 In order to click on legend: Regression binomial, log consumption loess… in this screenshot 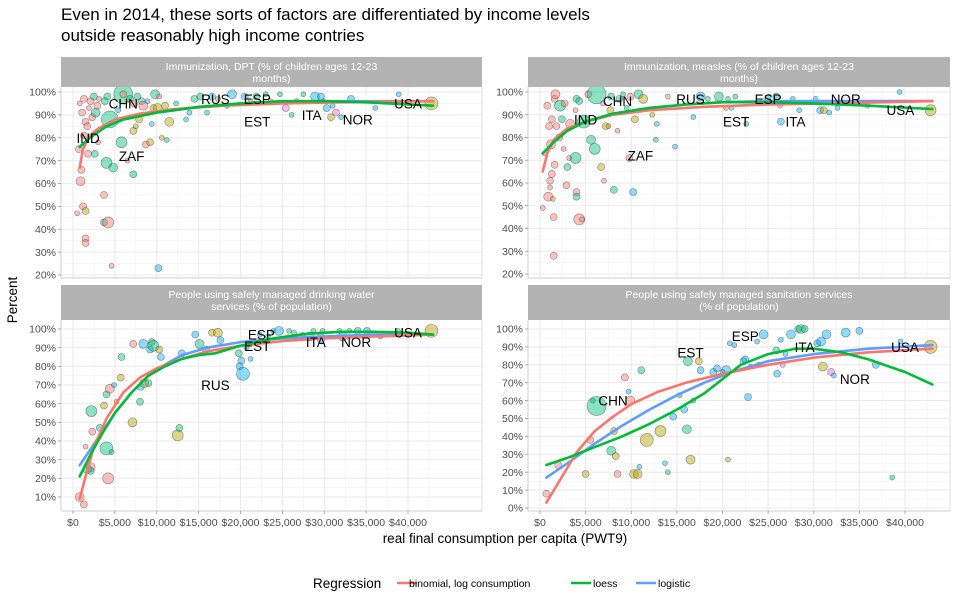, I will do `click(501, 583)`.